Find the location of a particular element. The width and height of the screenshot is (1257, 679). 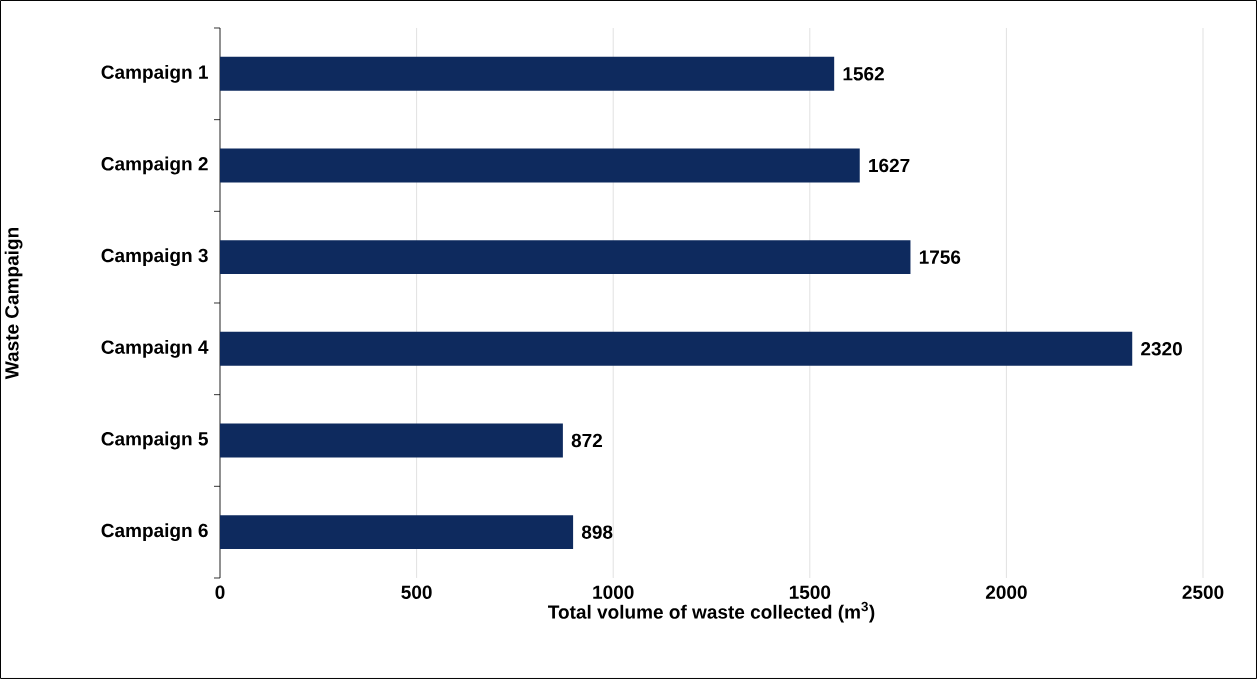

y-tick-label: Campaign 5 is located at coordinates (154, 440).